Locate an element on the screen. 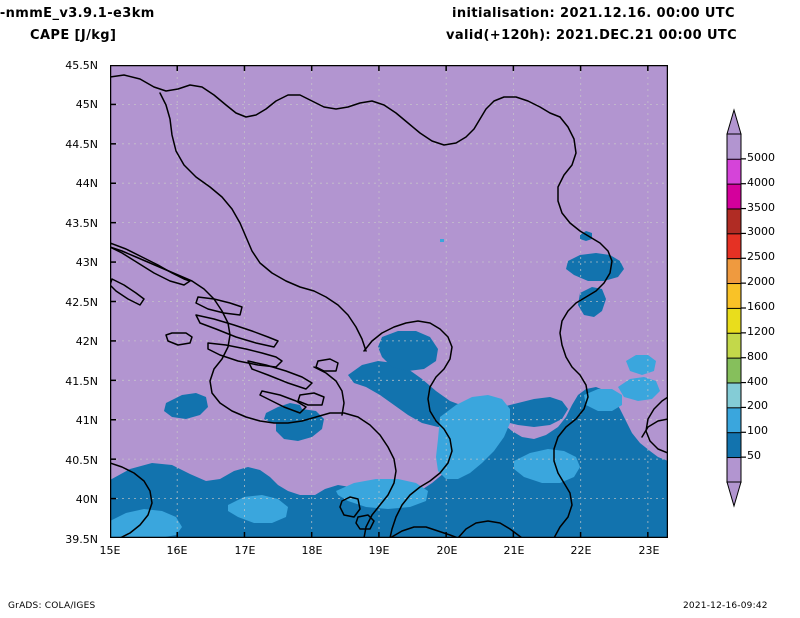 The image size is (800, 618). y-tick-label: 44.5N is located at coordinates (81, 144).